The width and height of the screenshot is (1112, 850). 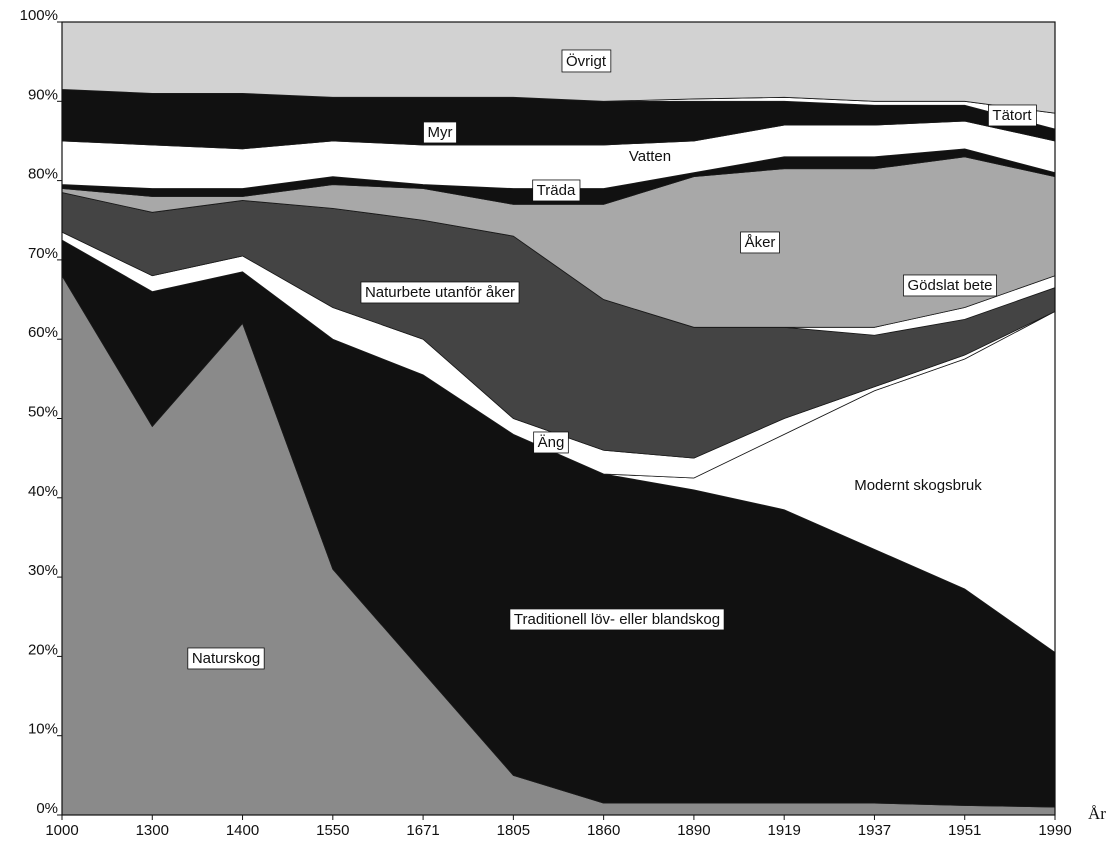 I want to click on x-tick-label: 1805, so click(x=513, y=830).